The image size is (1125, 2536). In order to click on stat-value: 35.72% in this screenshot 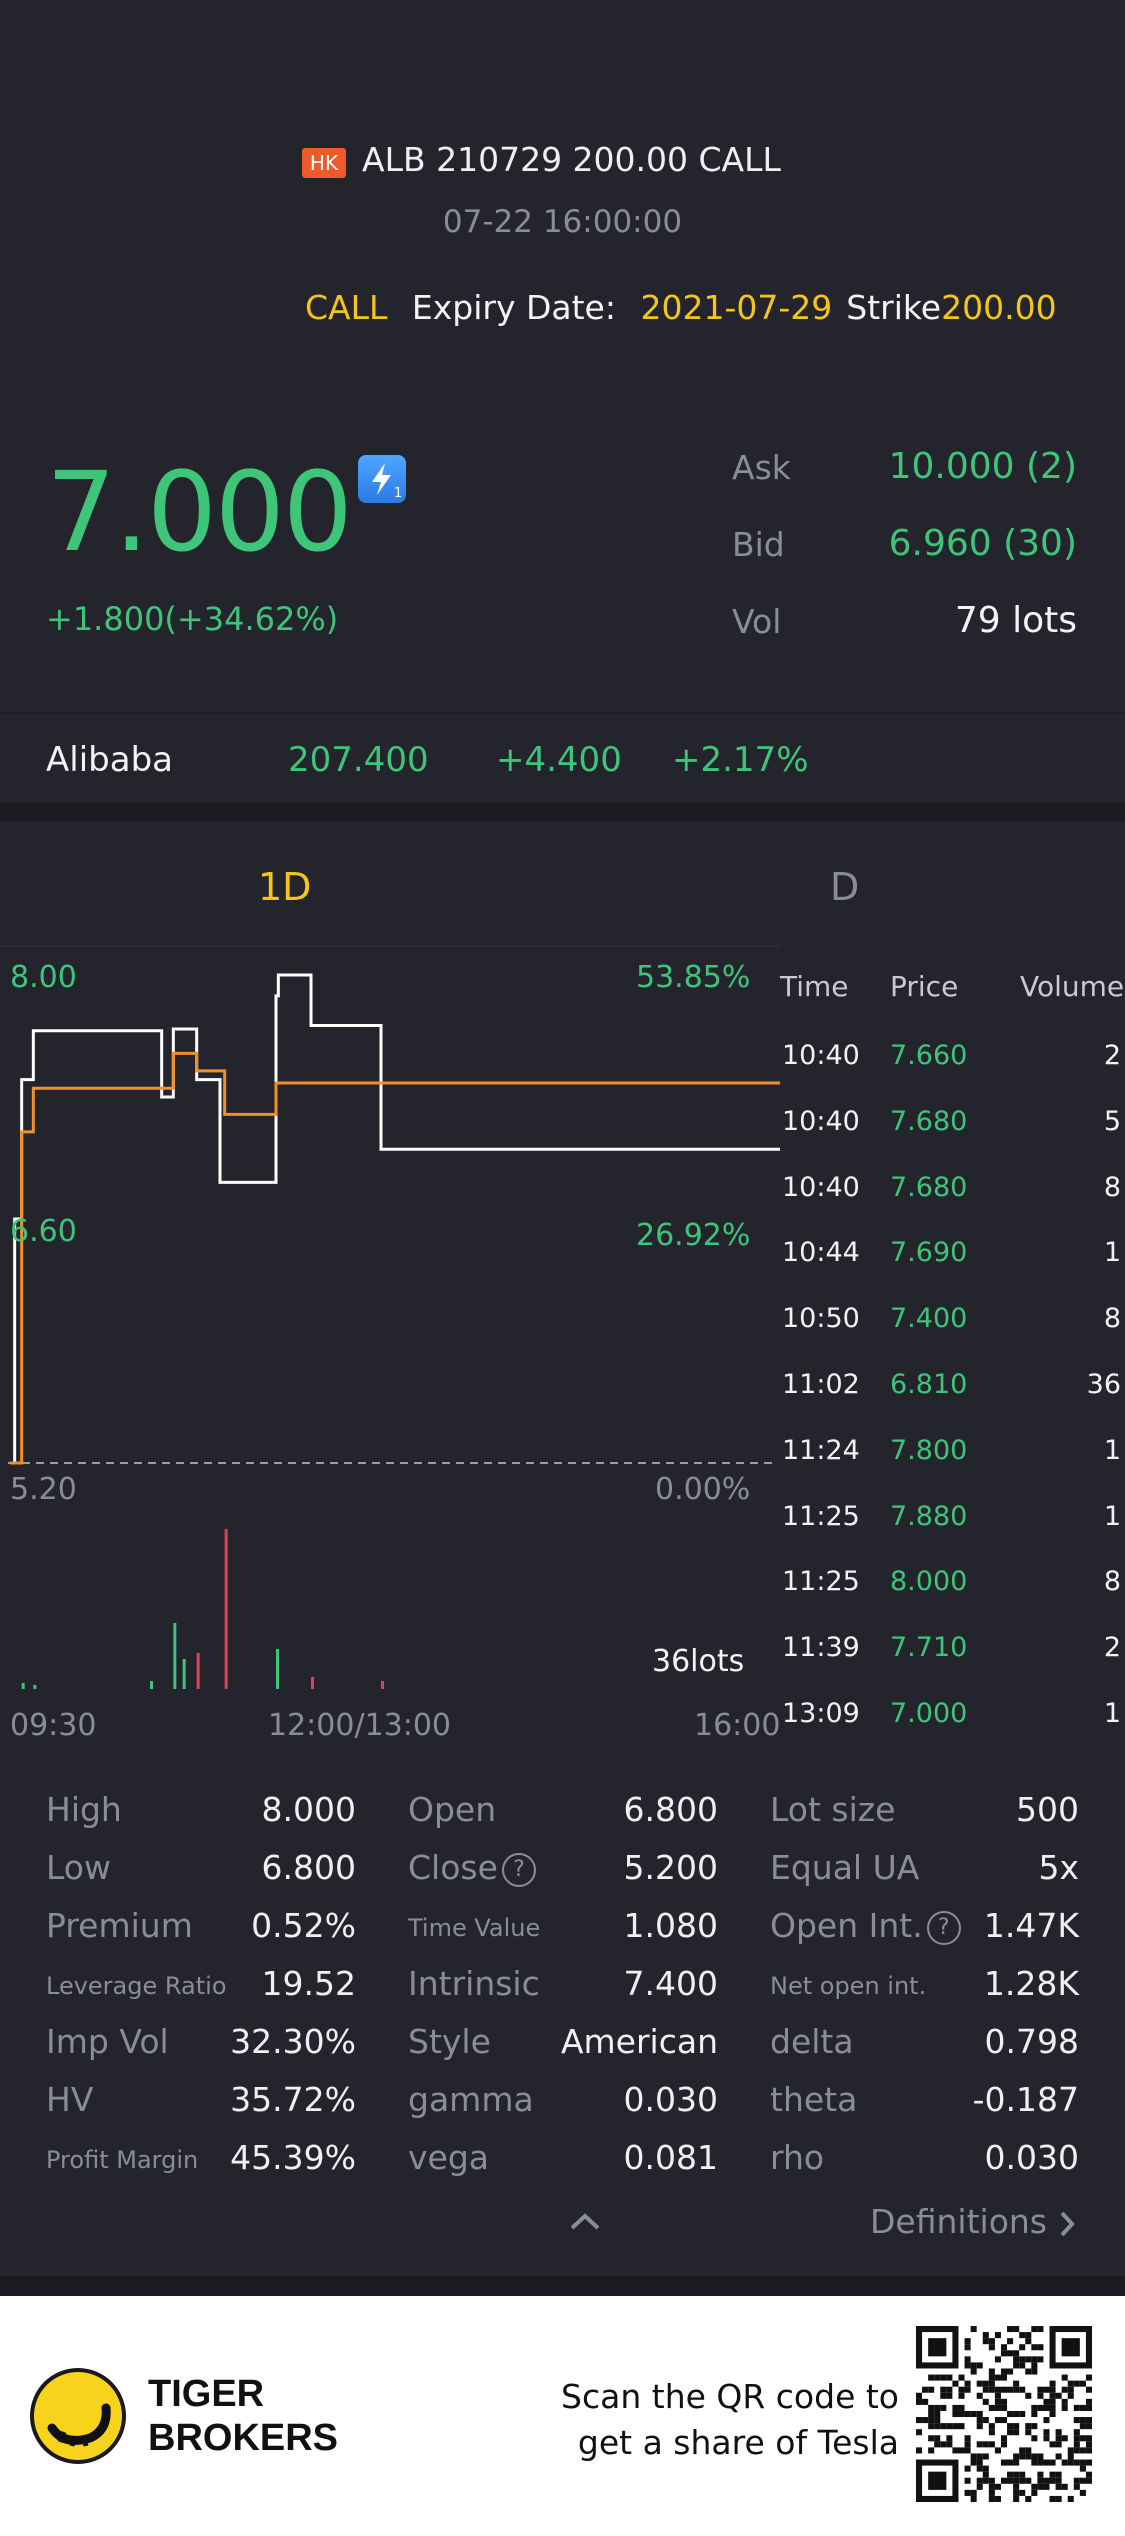, I will do `click(293, 2099)`.